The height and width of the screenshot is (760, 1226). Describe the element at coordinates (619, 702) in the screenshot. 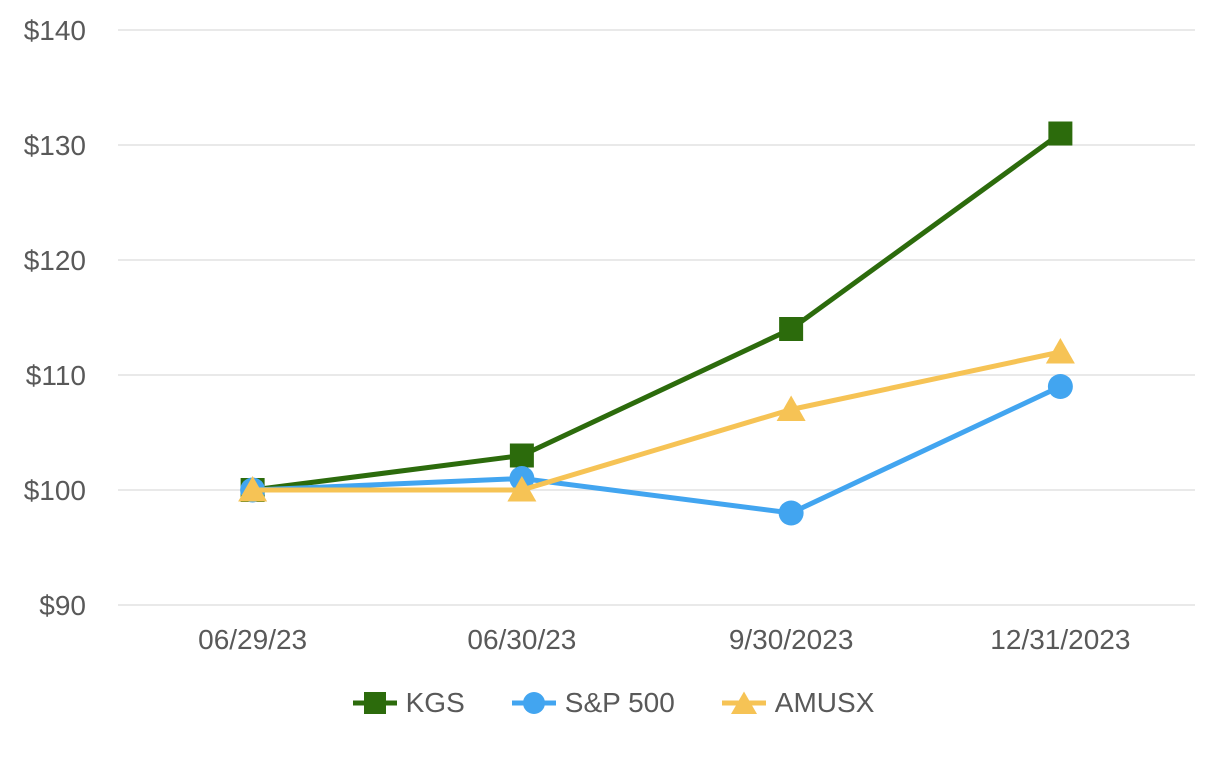

I see `legend-label-sp500: S&P 500` at that location.